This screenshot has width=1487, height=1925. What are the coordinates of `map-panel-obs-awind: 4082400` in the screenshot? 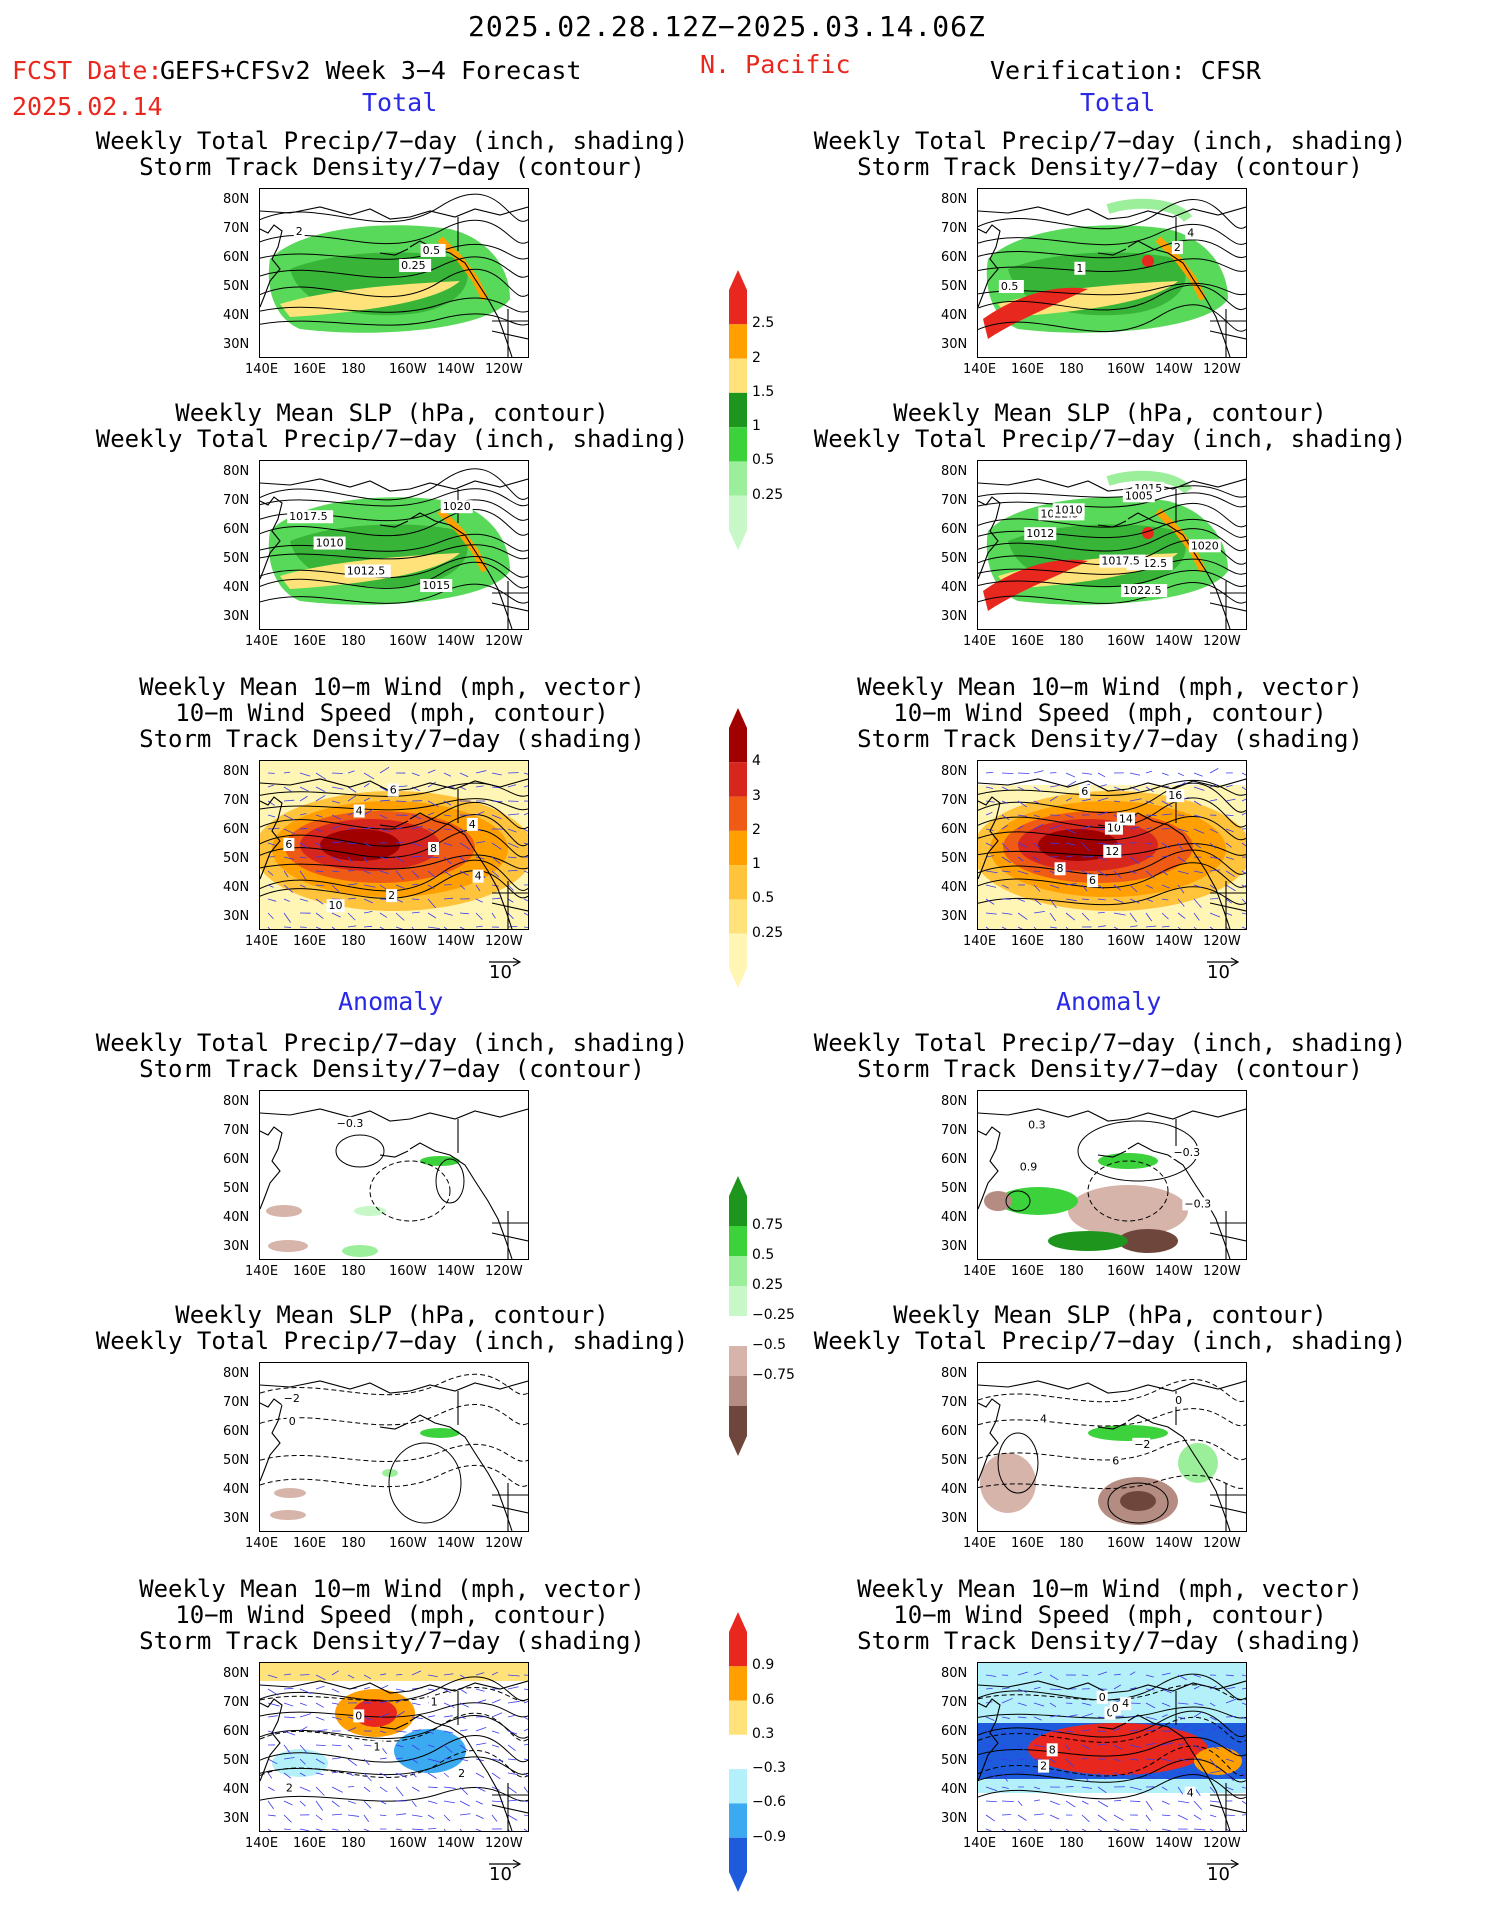 It's located at (1112, 1747).